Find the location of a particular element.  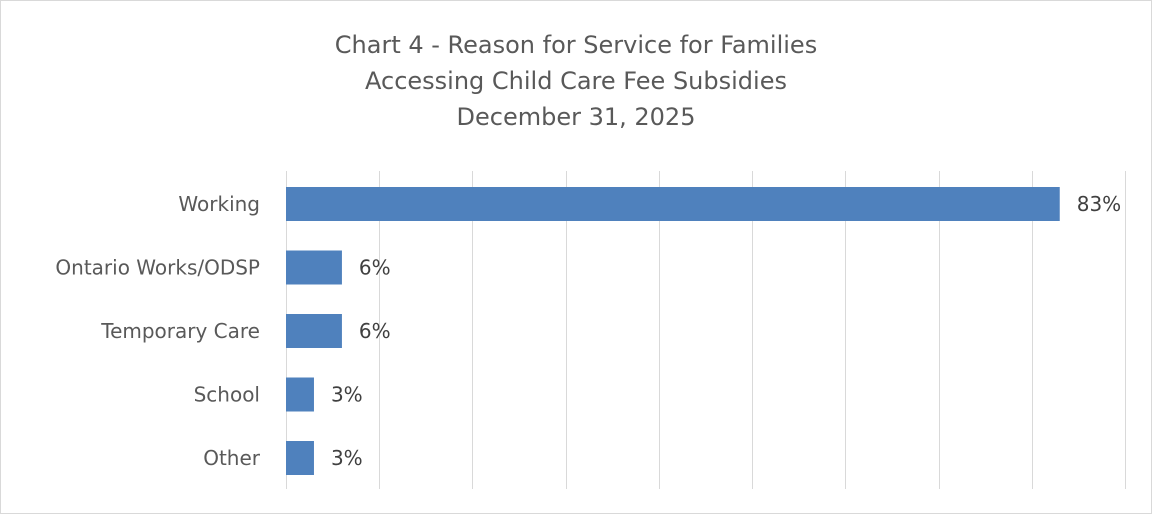

category-label: School is located at coordinates (227, 395).